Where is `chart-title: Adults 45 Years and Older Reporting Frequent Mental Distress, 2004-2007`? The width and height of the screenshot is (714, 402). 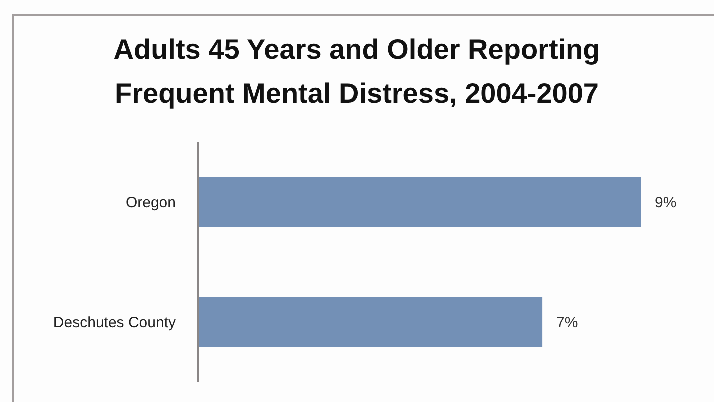
chart-title: Adults 45 Years and Older Reporting Frequent Mental Distress, 2004-2007 is located at coordinates (357, 72).